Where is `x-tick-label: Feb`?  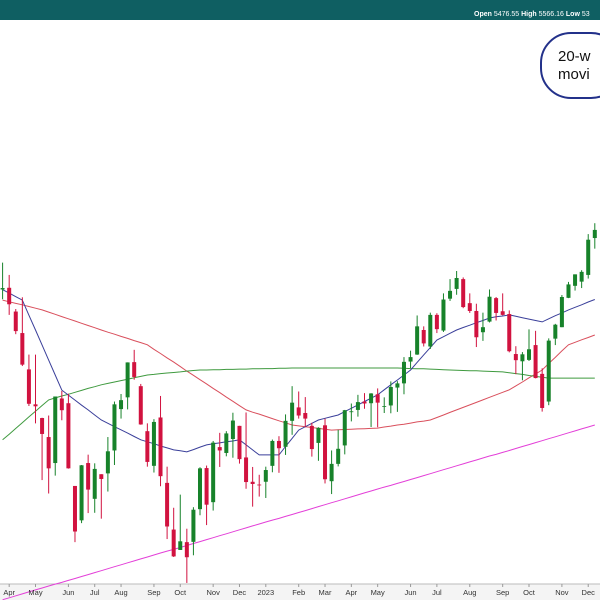
x-tick-label: Feb is located at coordinates (298, 592).